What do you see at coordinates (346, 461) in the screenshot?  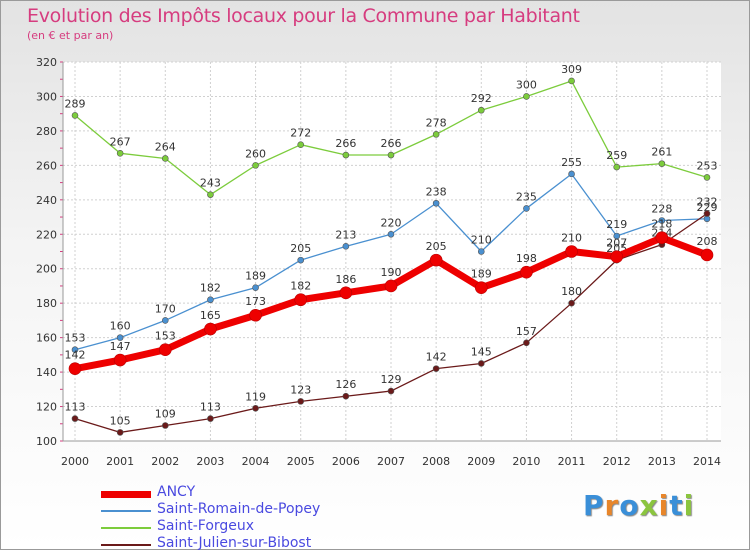 I see `x-tick-label: 2006` at bounding box center [346, 461].